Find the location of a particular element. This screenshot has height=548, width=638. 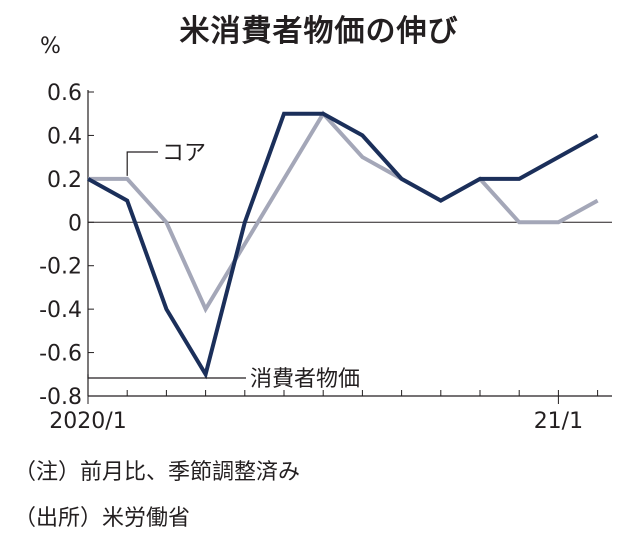

y-tick-label: 0 is located at coordinates (75, 223).